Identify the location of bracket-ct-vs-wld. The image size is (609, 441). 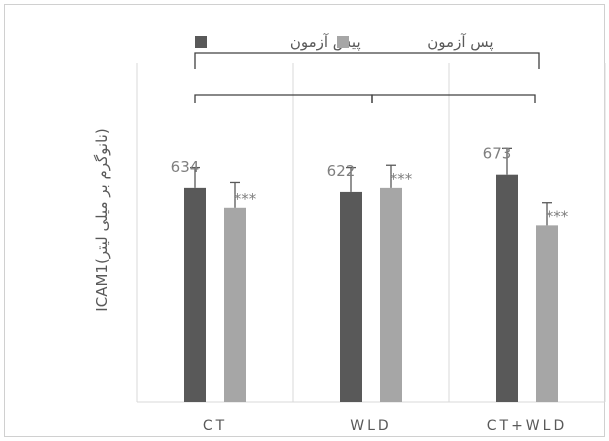
(283, 98).